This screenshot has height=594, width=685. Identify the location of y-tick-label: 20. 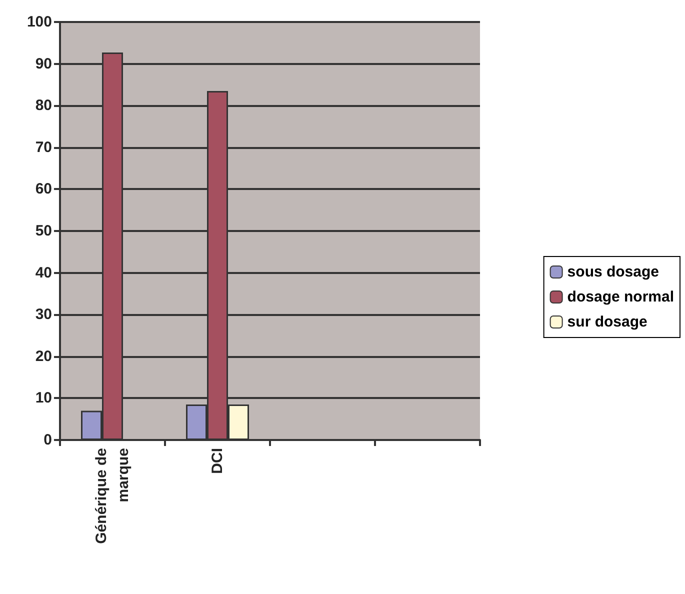
(43, 356).